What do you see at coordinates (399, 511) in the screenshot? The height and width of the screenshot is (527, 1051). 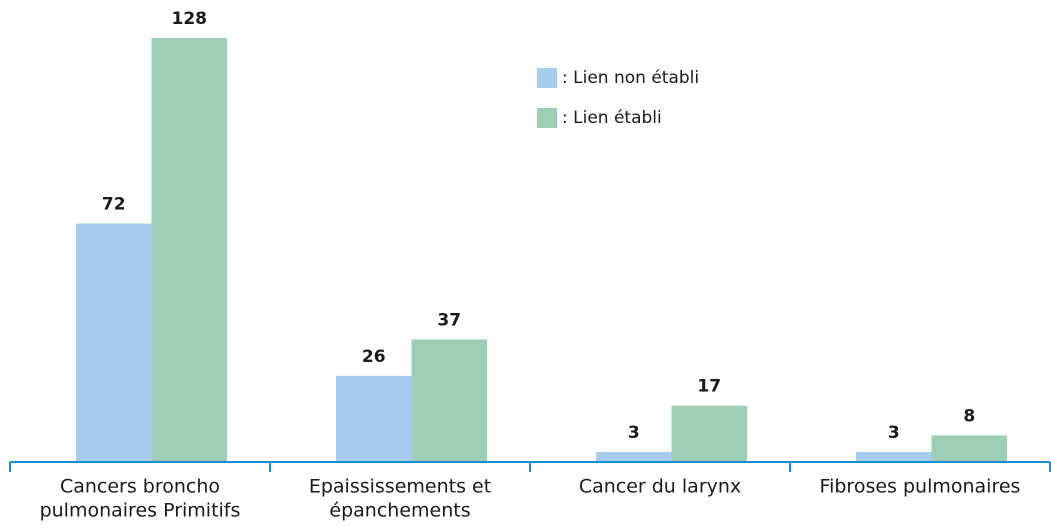 I see `x-tick-label: épanchements` at bounding box center [399, 511].